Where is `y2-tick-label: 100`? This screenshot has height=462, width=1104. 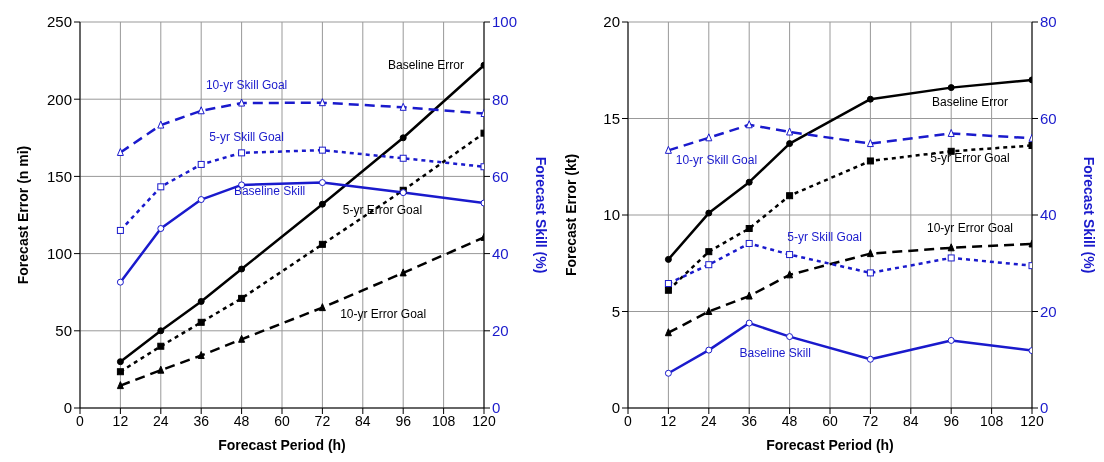
y2-tick-label: 100 is located at coordinates (505, 22).